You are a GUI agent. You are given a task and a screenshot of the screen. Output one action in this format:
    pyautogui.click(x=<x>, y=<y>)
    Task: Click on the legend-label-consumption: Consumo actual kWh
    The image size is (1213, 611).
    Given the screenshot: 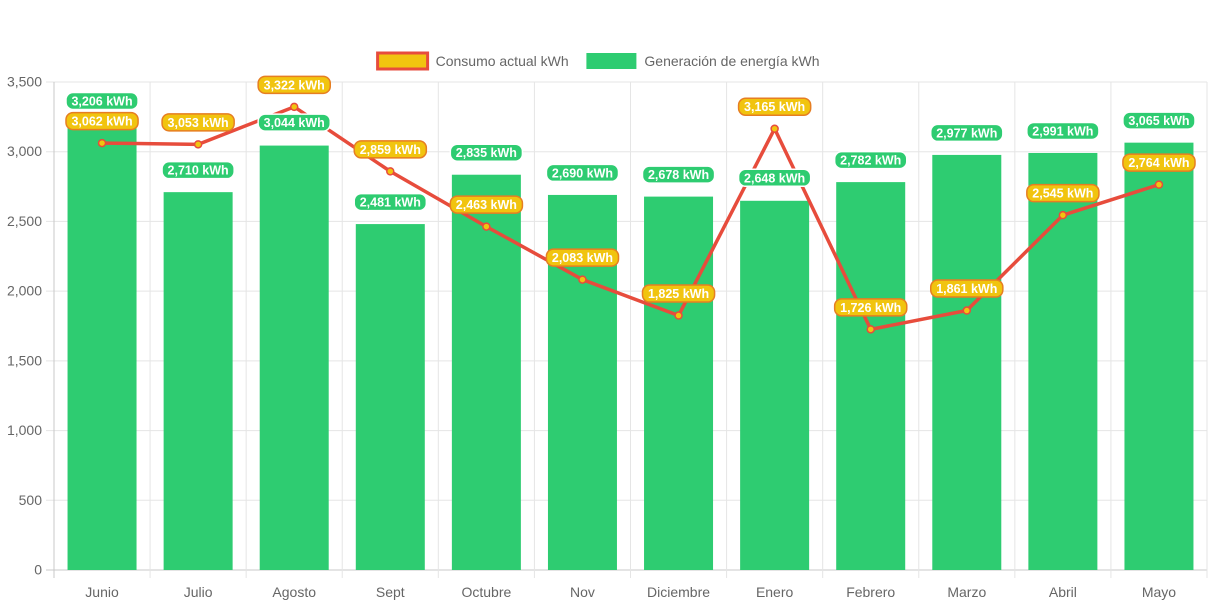 What is the action you would take?
    pyautogui.click(x=502, y=61)
    